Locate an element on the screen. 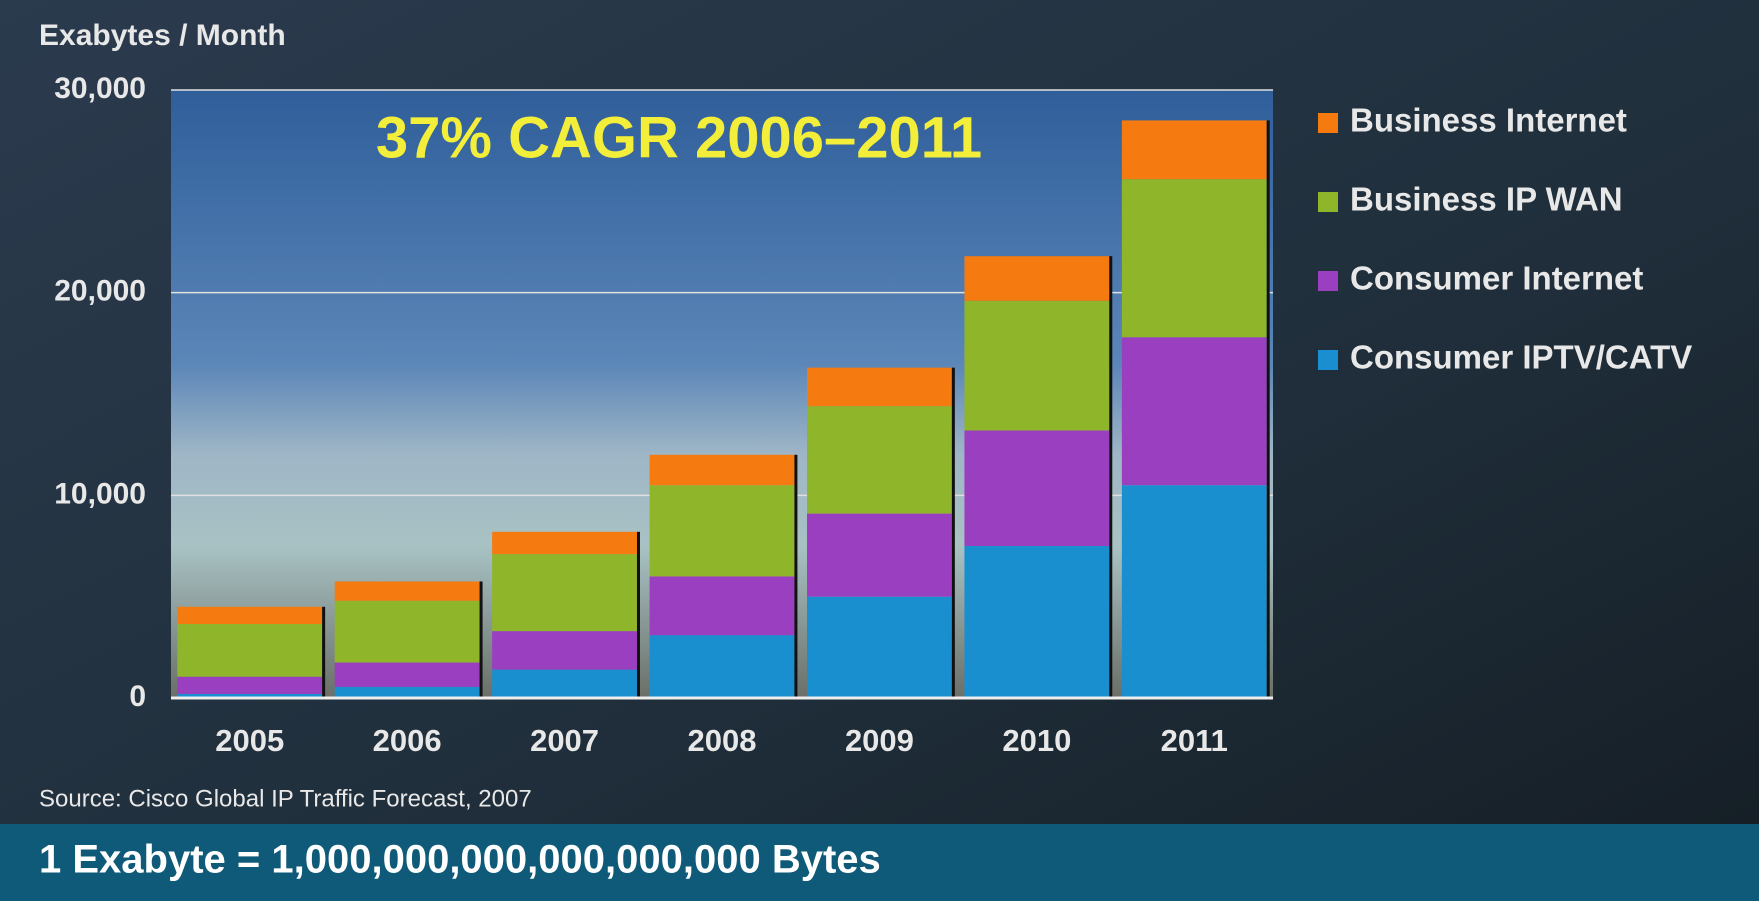  x-tick-label: 2011 is located at coordinates (1194, 740).